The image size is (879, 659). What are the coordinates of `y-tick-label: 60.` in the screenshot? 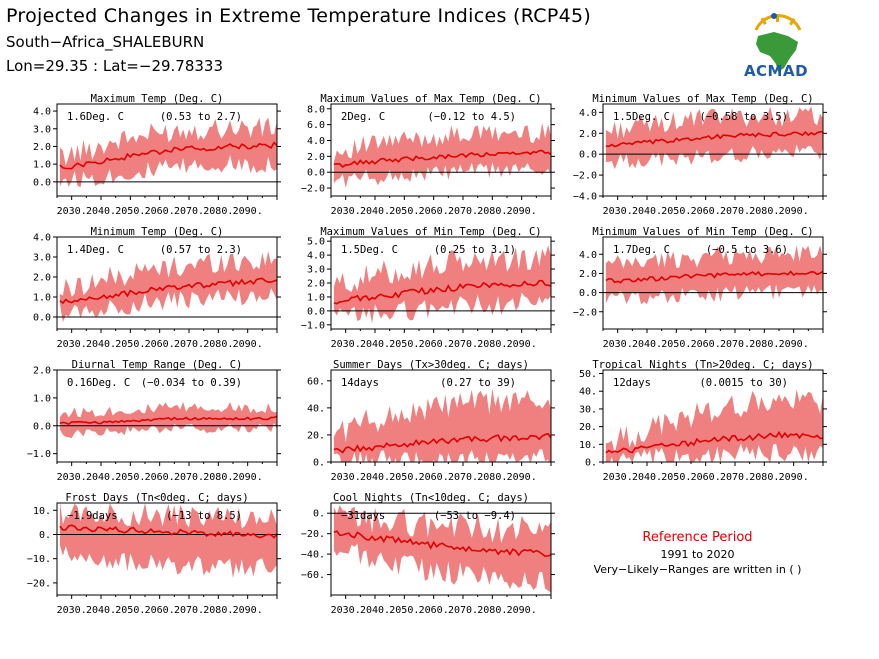 It's located at (316, 381).